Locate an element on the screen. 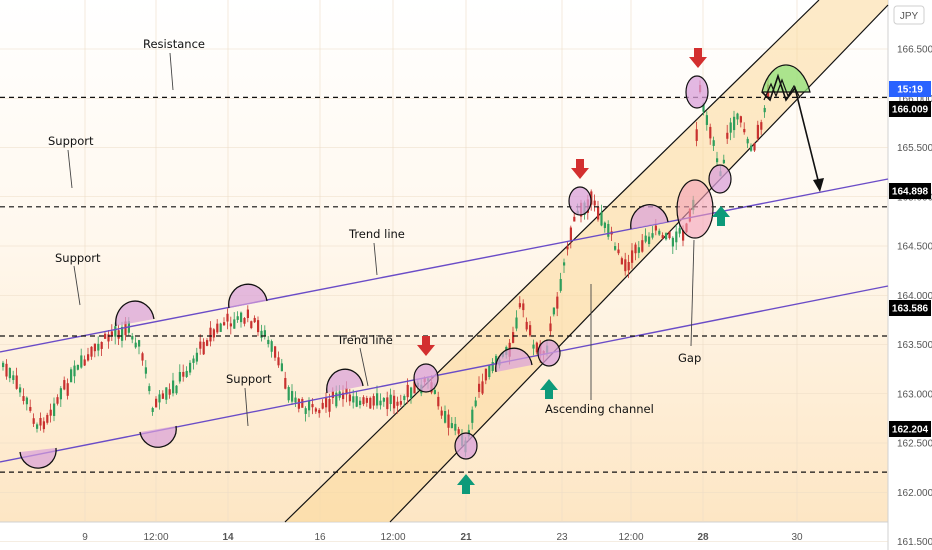 The height and width of the screenshot is (550, 932). price-flag-label: 15:19 is located at coordinates (910, 90).